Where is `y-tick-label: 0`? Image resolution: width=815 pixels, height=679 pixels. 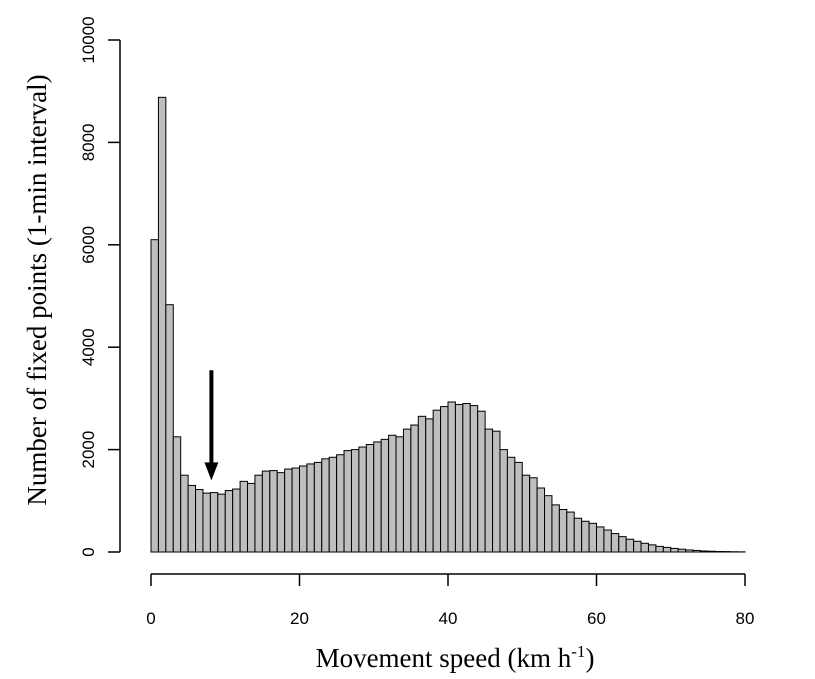
y-tick-label: 0 is located at coordinates (88, 551).